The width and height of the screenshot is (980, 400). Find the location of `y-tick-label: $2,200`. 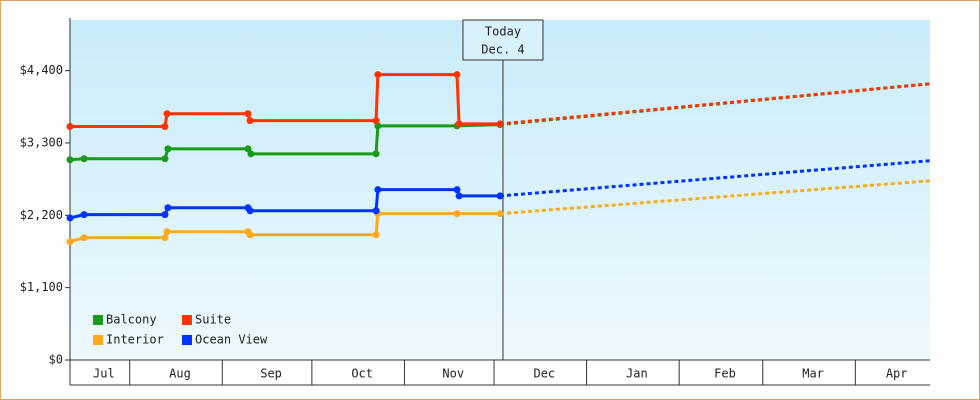

y-tick-label: $2,200 is located at coordinates (41, 215).